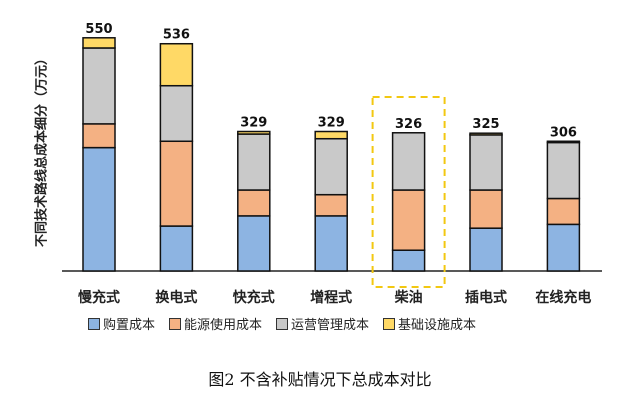 The height and width of the screenshot is (404, 640). What do you see at coordinates (486, 297) in the screenshot?
I see `x-tick-label: 插电式` at bounding box center [486, 297].